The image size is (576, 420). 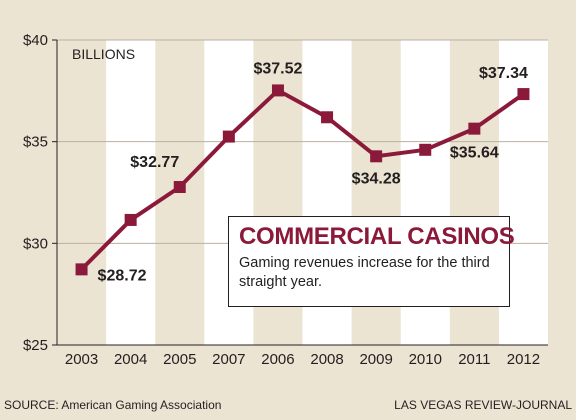 What do you see at coordinates (474, 359) in the screenshot?
I see `x-tick-label: 2011` at bounding box center [474, 359].